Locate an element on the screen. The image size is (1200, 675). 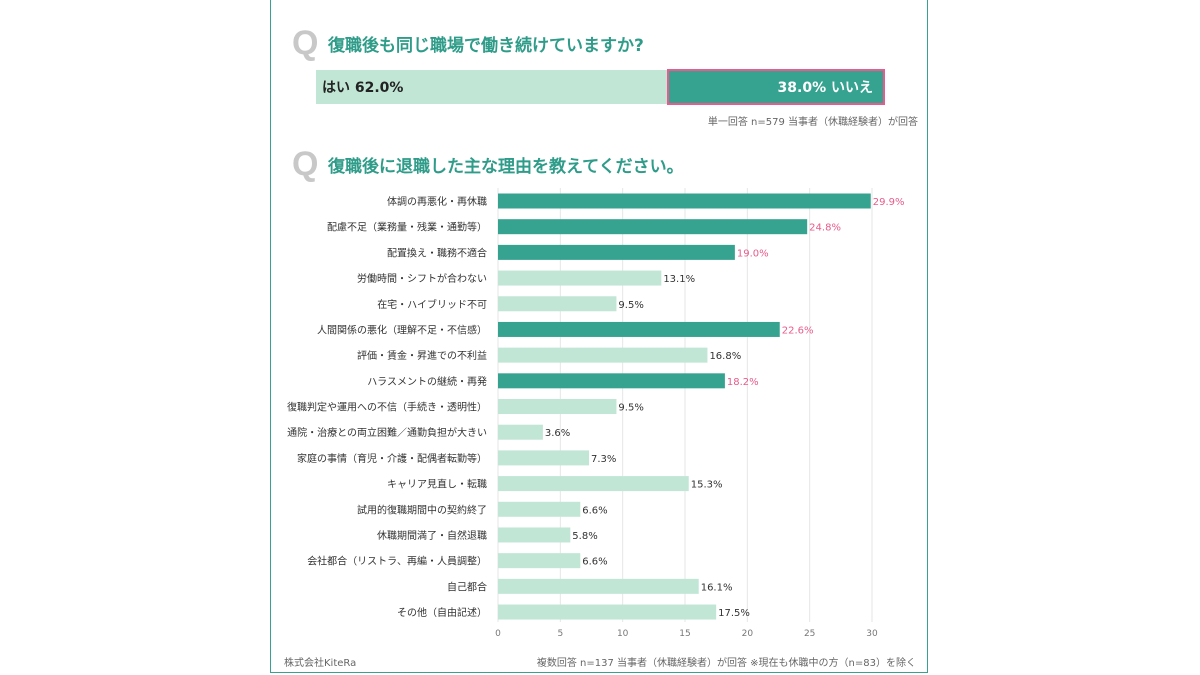
x-tick-label: 25 is located at coordinates (809, 634).